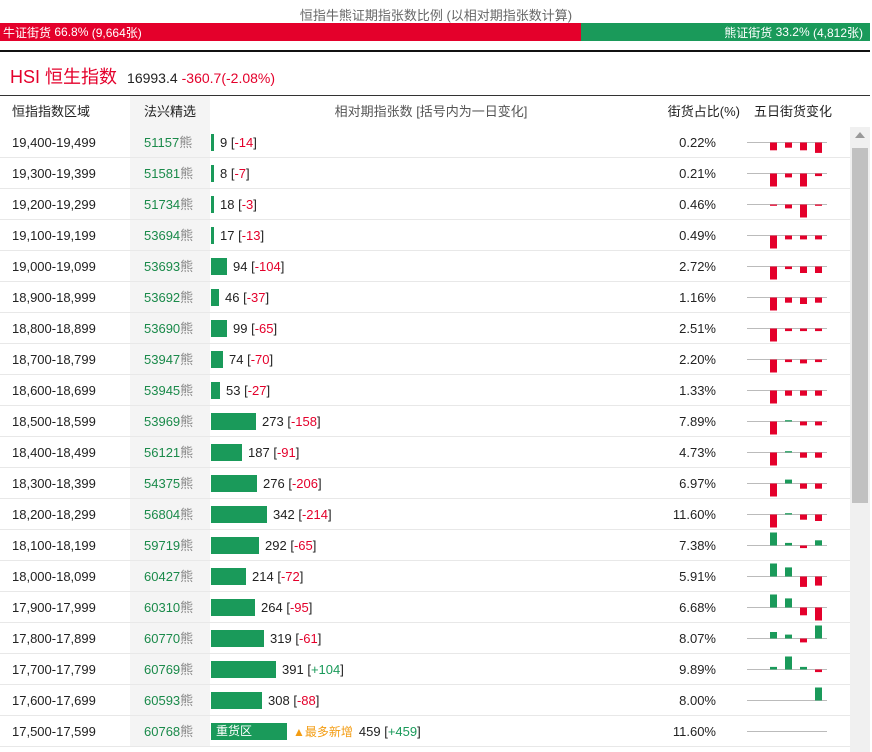 The image size is (872, 752). Describe the element at coordinates (304, 483) in the screenshot. I see `count-change: -206` at that location.